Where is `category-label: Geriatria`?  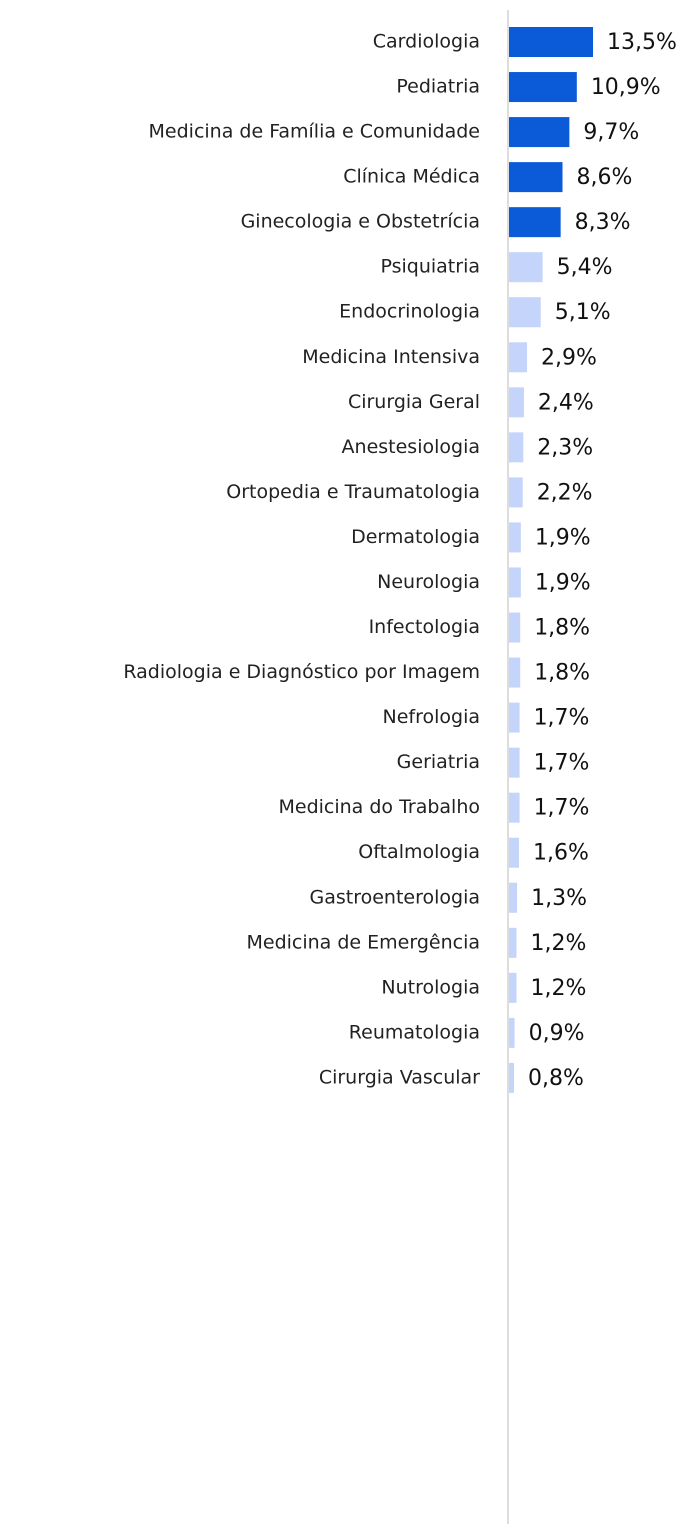 category-label: Geriatria is located at coordinates (438, 762).